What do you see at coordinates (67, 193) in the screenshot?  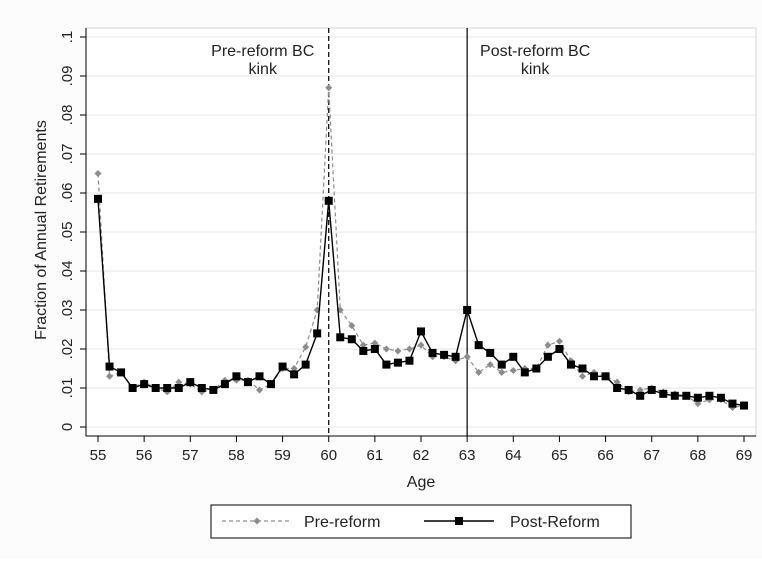 I see `y-tick-label: .06` at bounding box center [67, 193].